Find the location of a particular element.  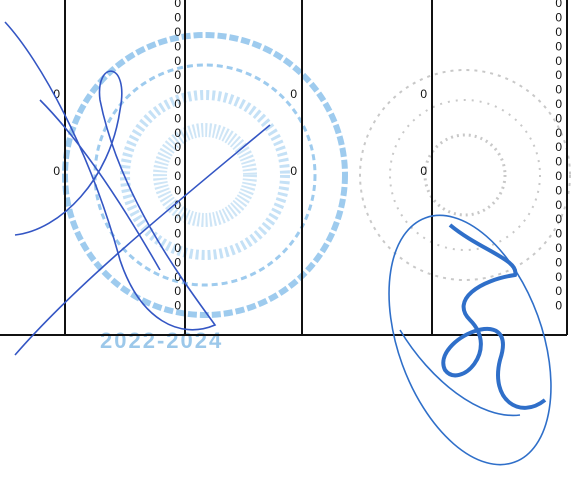

signature-right is located at coordinates (470, 340).